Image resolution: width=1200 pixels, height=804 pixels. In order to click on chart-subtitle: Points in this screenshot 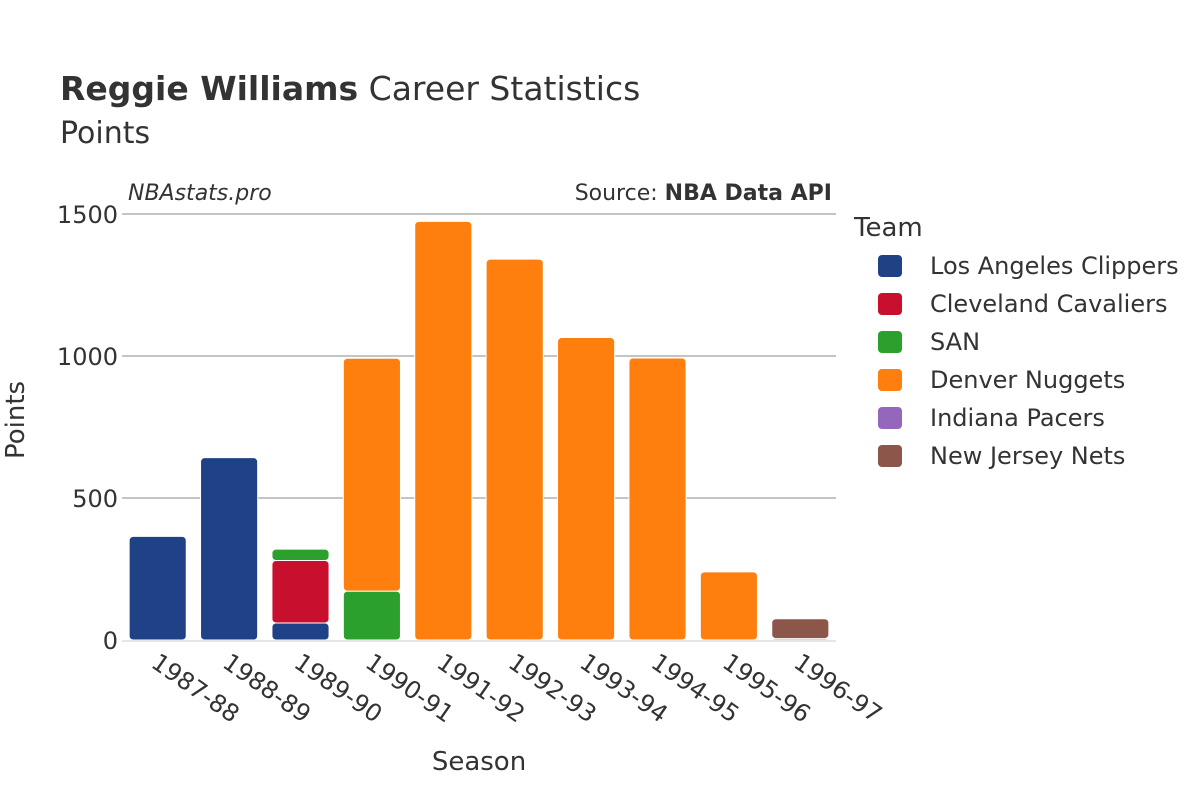, I will do `click(105, 133)`.